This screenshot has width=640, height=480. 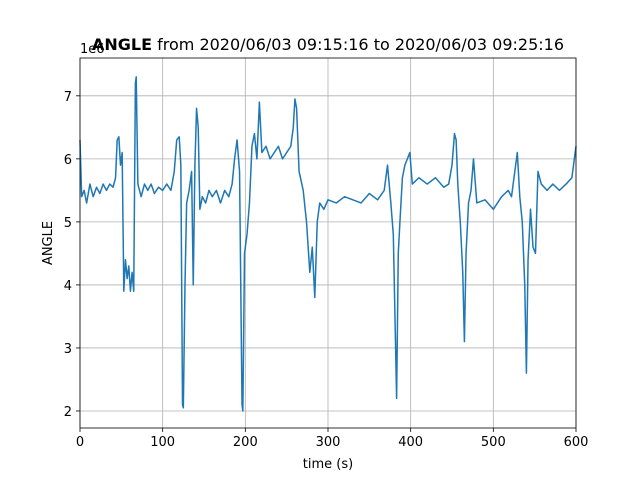 I want to click on x-tick-label: 600, so click(x=576, y=442).